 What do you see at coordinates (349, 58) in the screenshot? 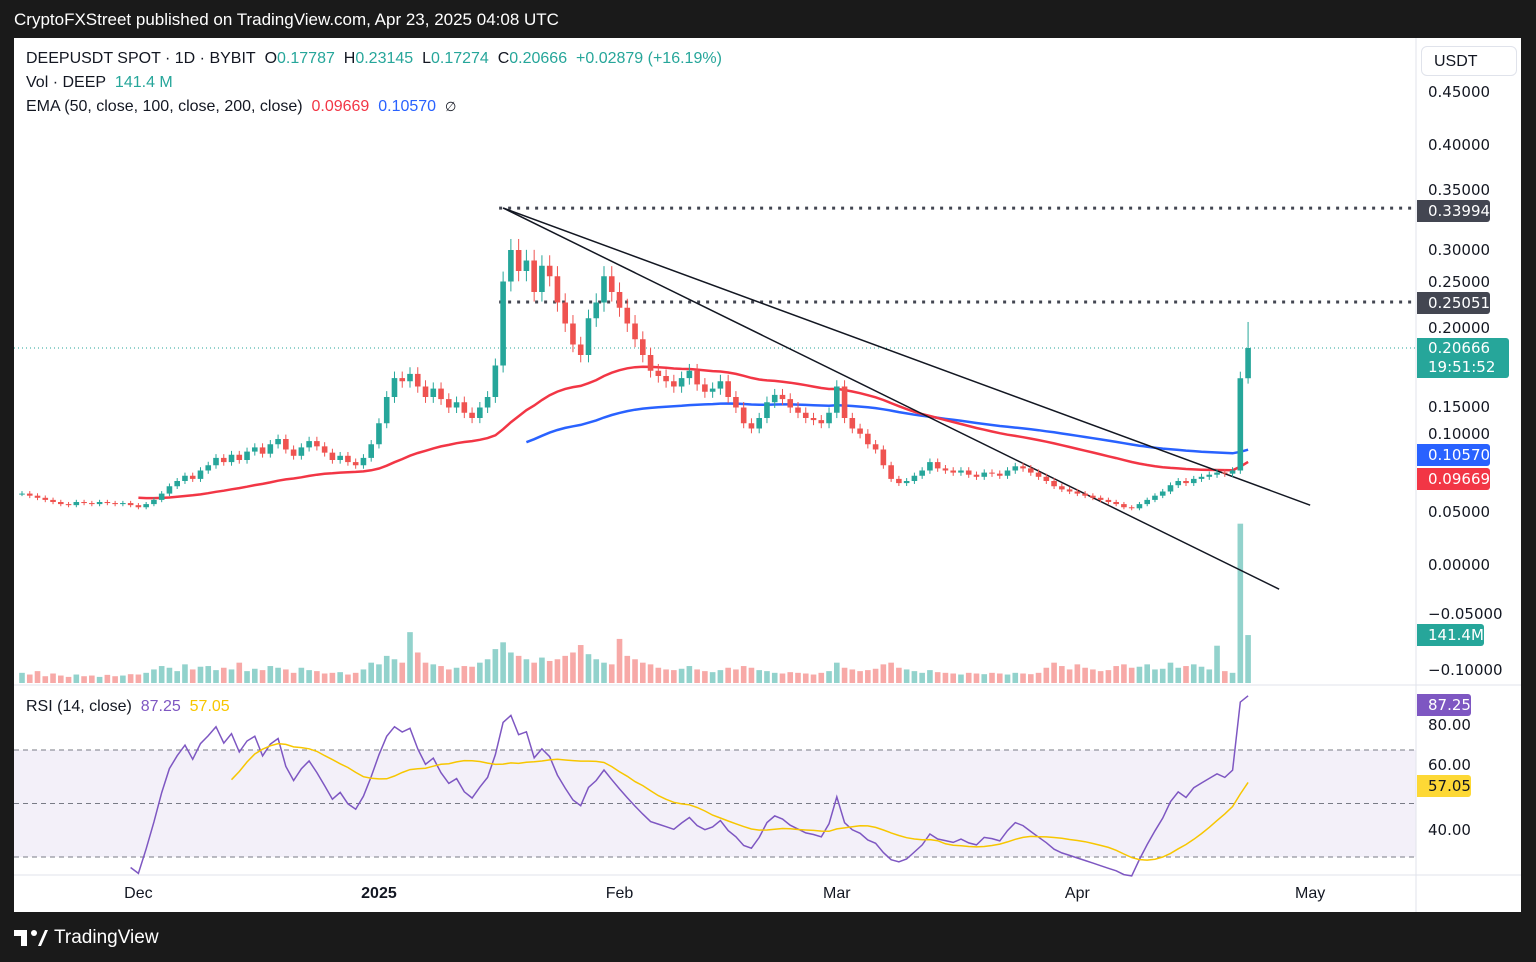
I see `high-label: H` at bounding box center [349, 58].